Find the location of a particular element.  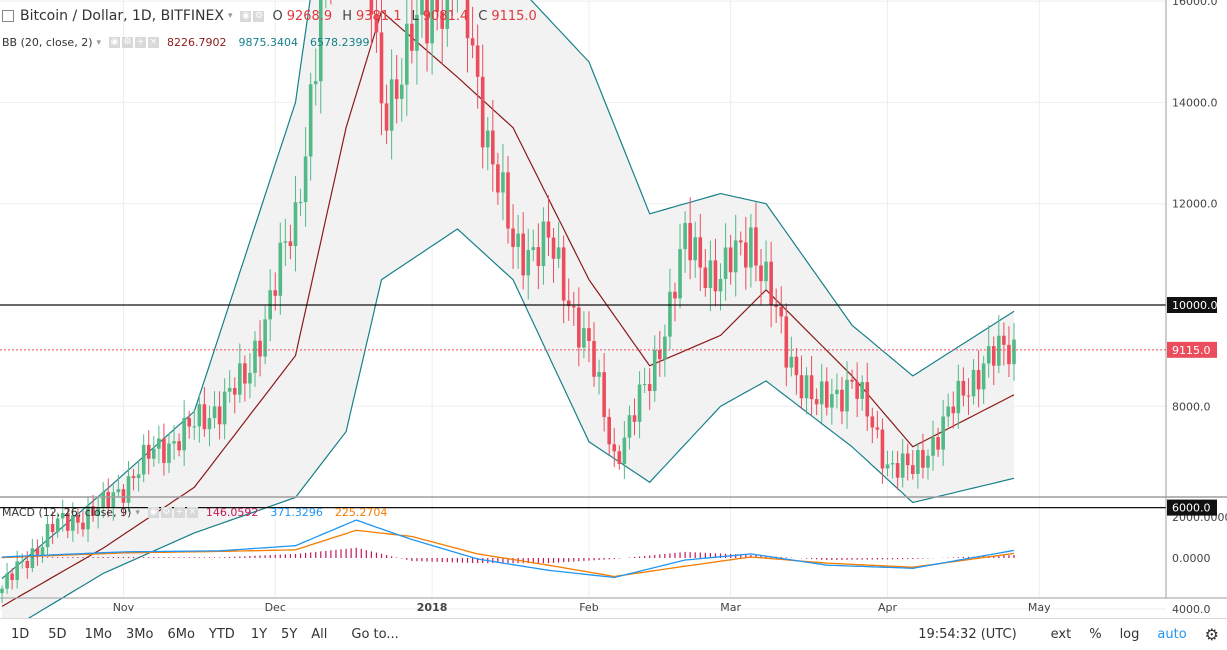

legend-controls: ◉ ⚙ is located at coordinates (252, 16).